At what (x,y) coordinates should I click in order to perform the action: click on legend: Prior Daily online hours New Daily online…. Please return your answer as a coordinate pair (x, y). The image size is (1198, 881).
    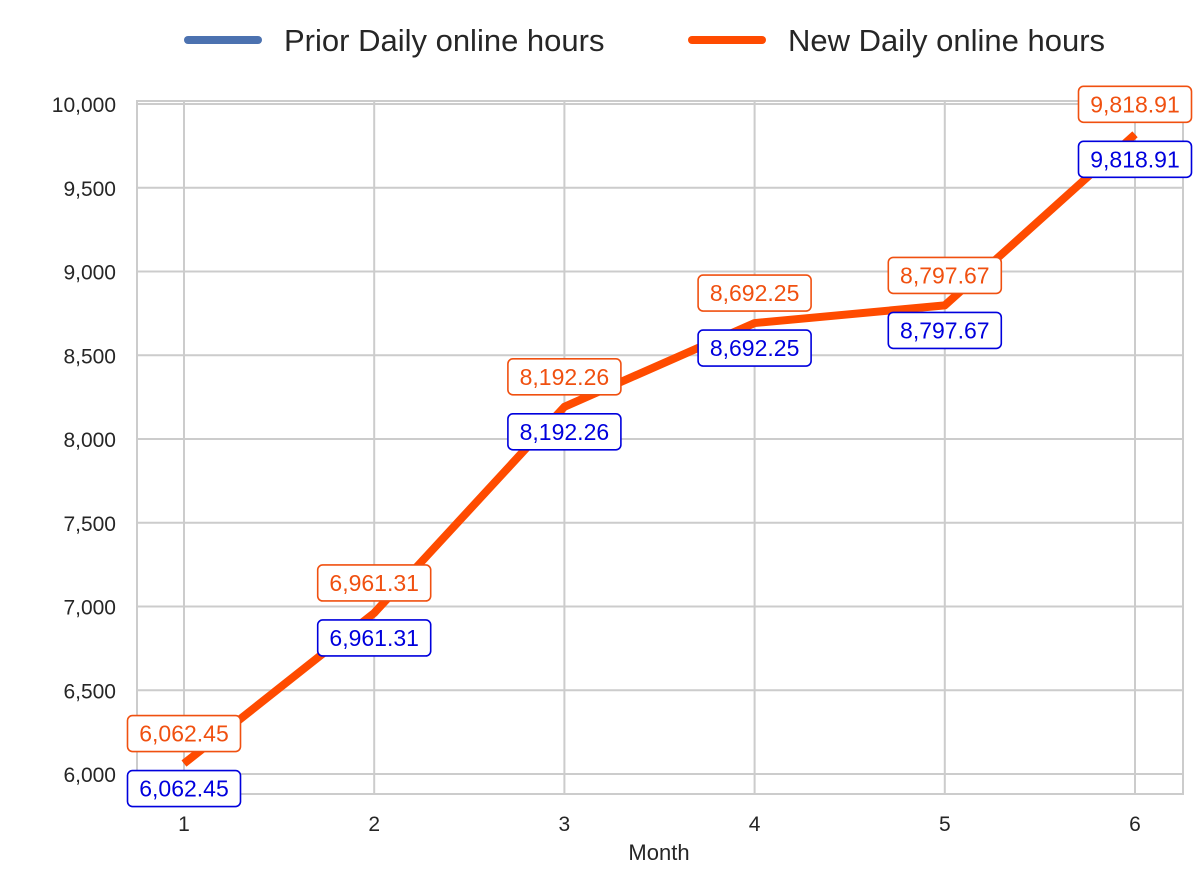
    Looking at the image, I should click on (644, 40).